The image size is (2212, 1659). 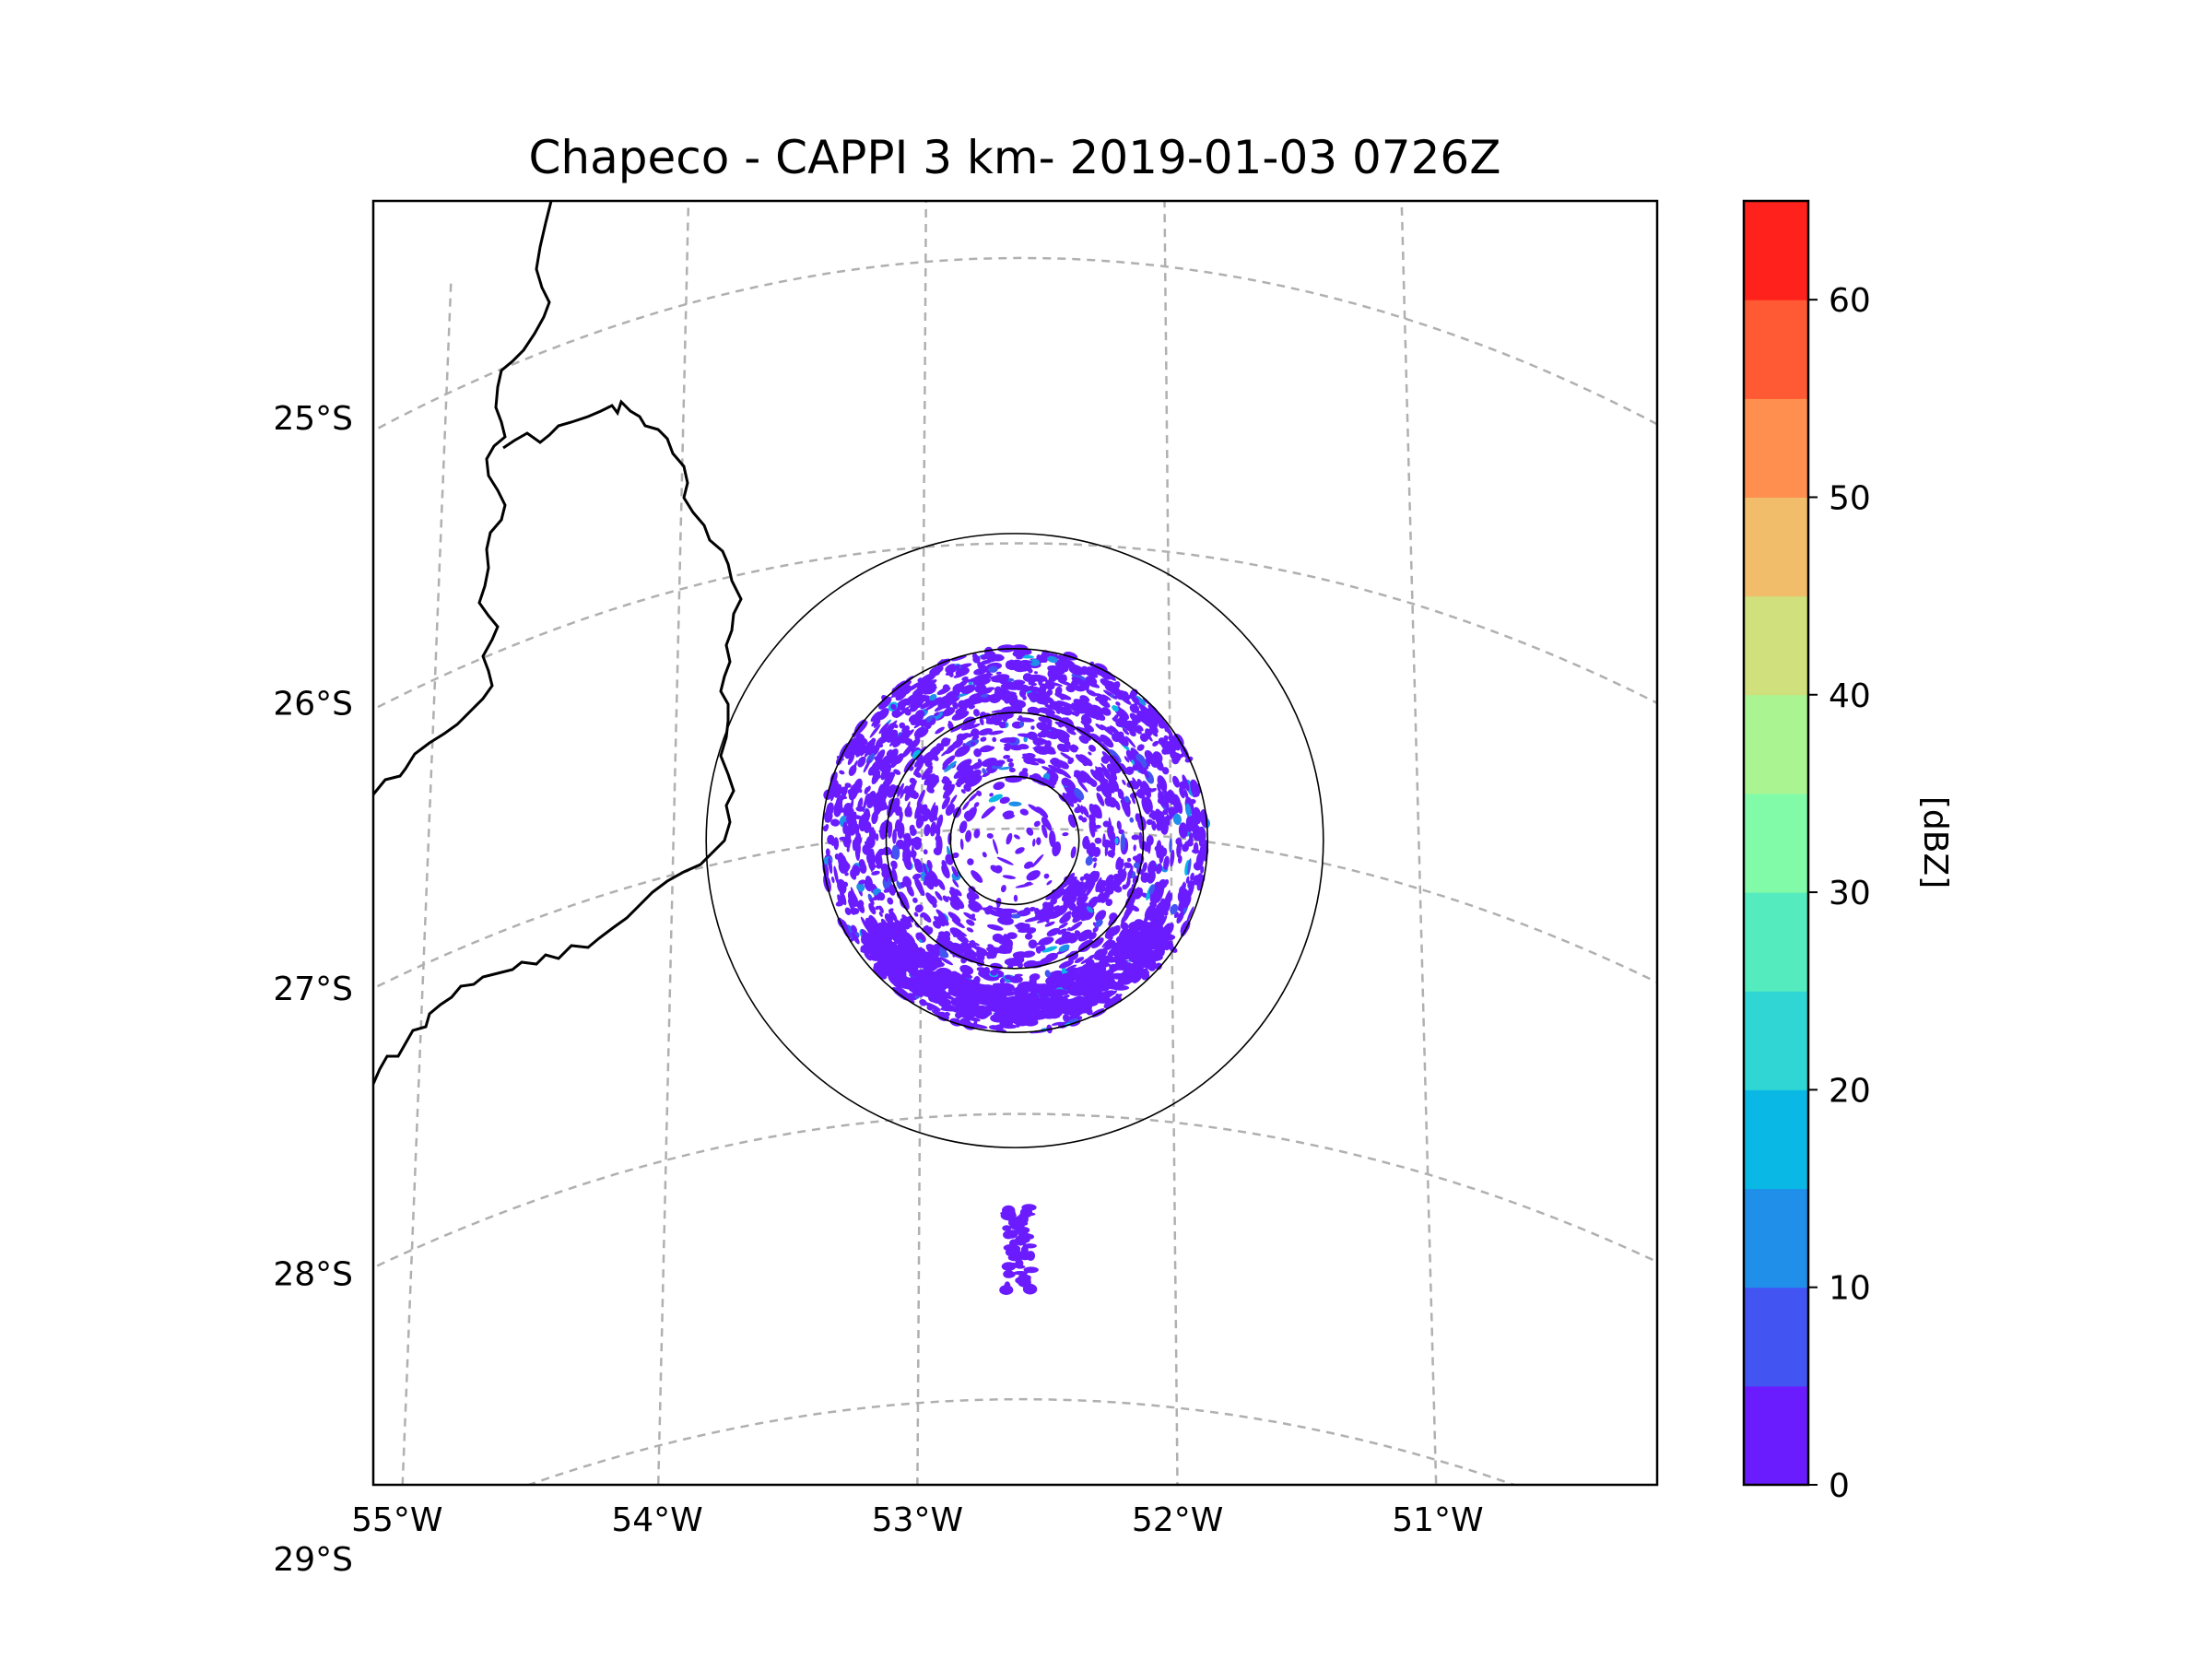 I want to click on reflectivity-echoes, so click(x=1016, y=969).